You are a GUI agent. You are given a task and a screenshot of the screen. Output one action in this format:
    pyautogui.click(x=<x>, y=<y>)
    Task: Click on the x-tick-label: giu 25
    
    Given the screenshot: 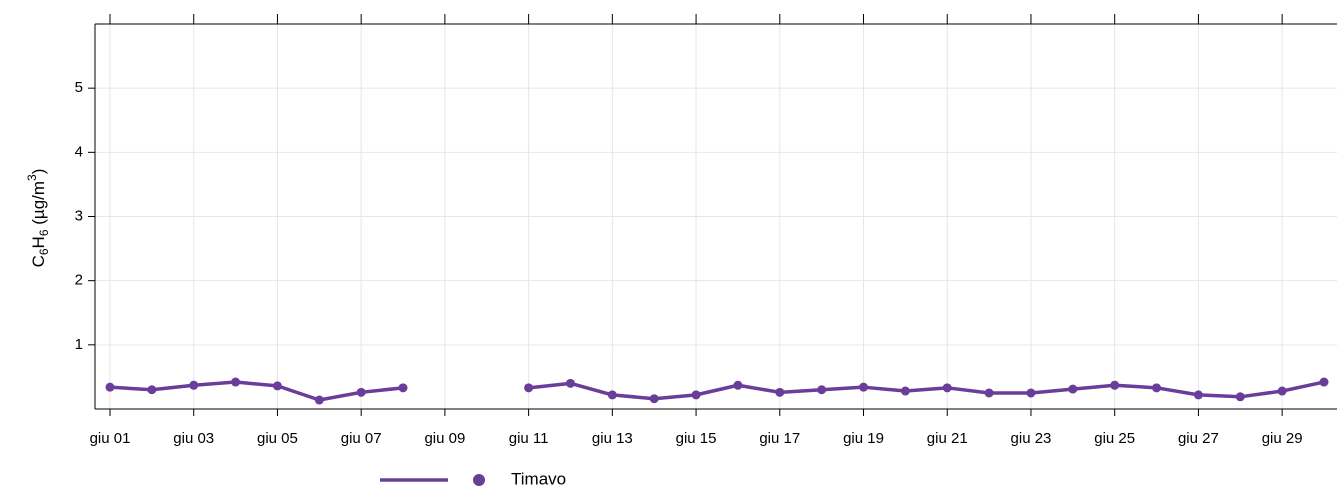 What is the action you would take?
    pyautogui.click(x=1114, y=438)
    